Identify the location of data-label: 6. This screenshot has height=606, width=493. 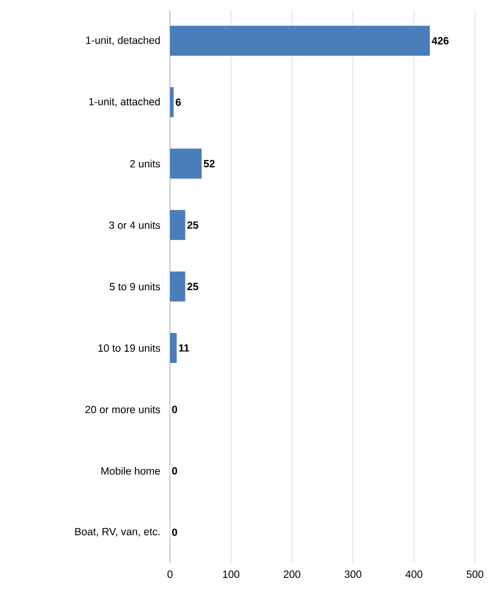
(178, 102).